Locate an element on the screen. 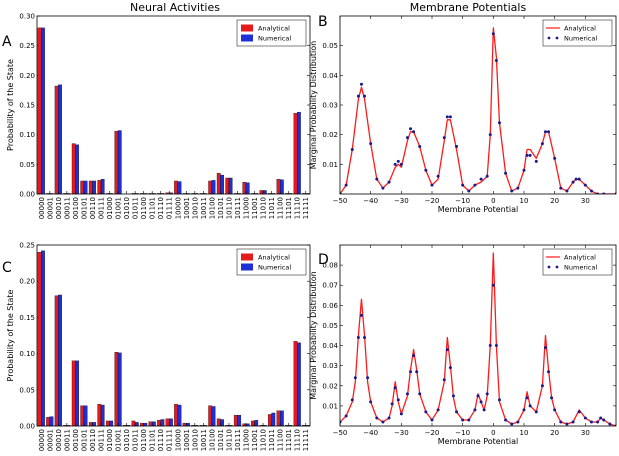  x-tick-label: 0 is located at coordinates (493, 433).